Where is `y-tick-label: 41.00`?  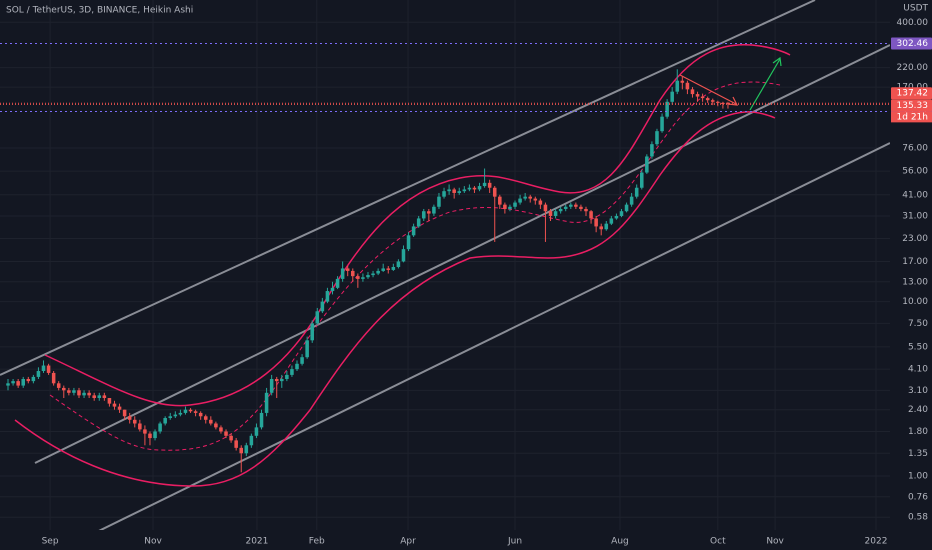
y-tick-label: 41.00 is located at coordinates (915, 195).